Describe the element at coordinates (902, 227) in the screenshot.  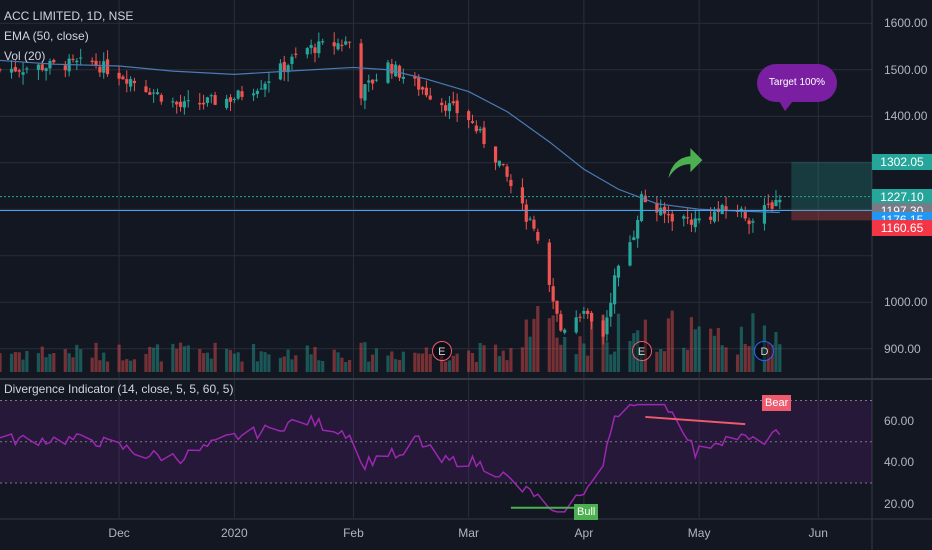
I see `price-tag: 1160.65` at that location.